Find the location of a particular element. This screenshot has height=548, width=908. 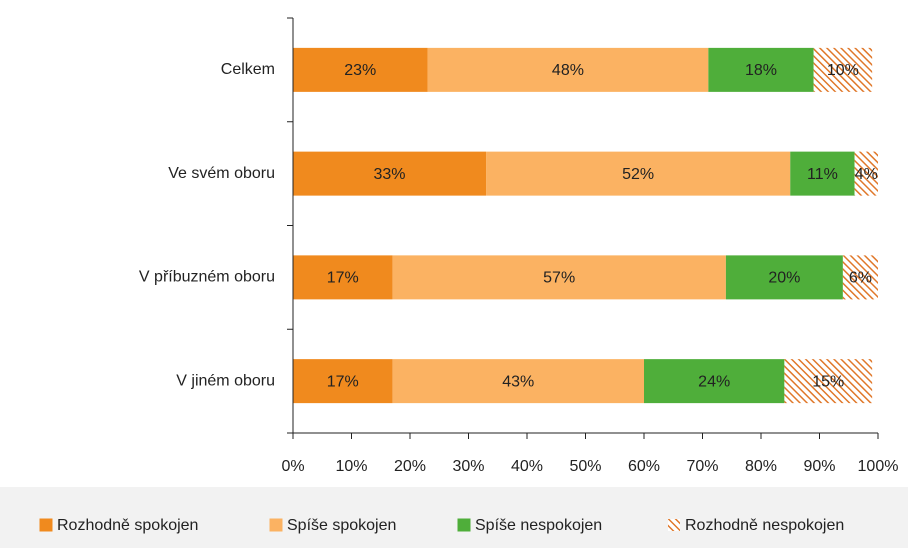

y-tick-label: Ve svém oboru is located at coordinates (221, 173).